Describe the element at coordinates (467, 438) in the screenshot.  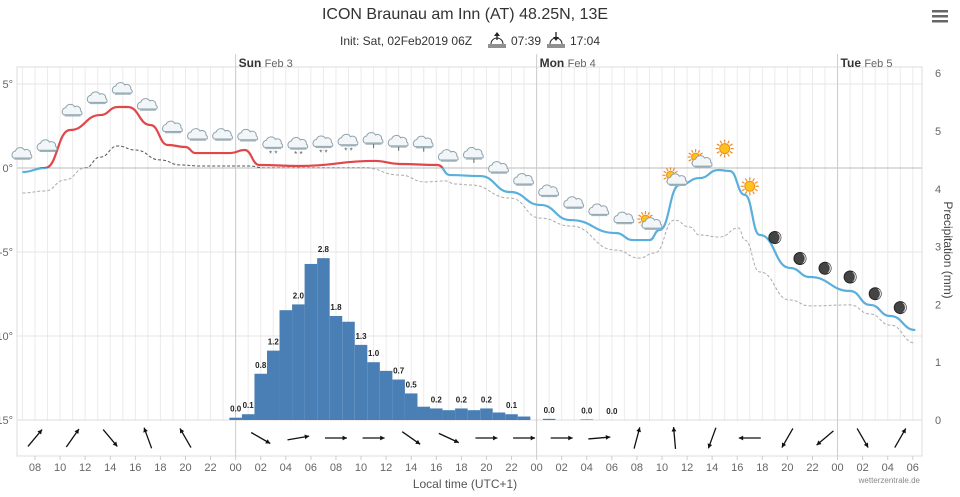
I see `wind-arrows` at that location.